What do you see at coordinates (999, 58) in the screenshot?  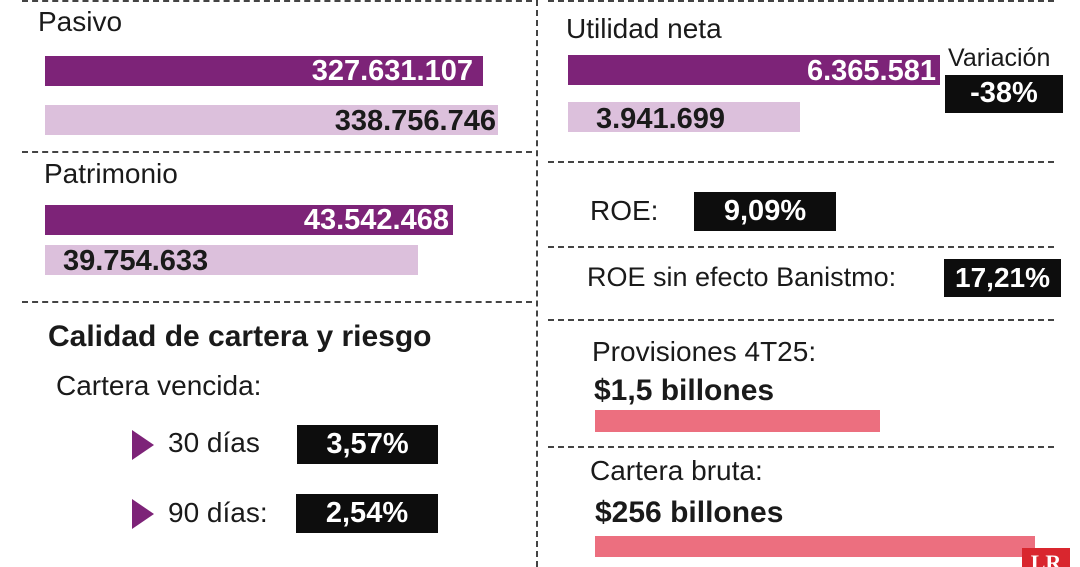 I see `variation-label: Variación` at bounding box center [999, 58].